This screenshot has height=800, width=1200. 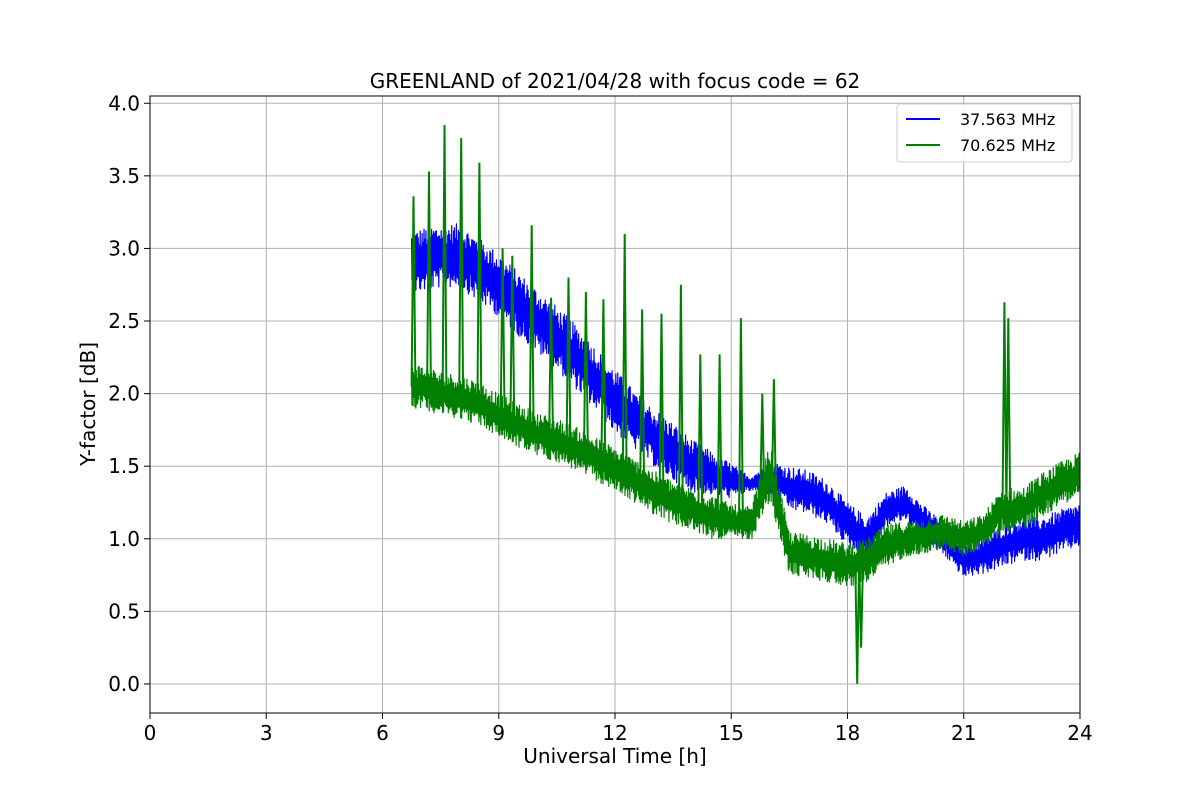 I want to click on y-tick-label: 3.5, so click(x=124, y=176).